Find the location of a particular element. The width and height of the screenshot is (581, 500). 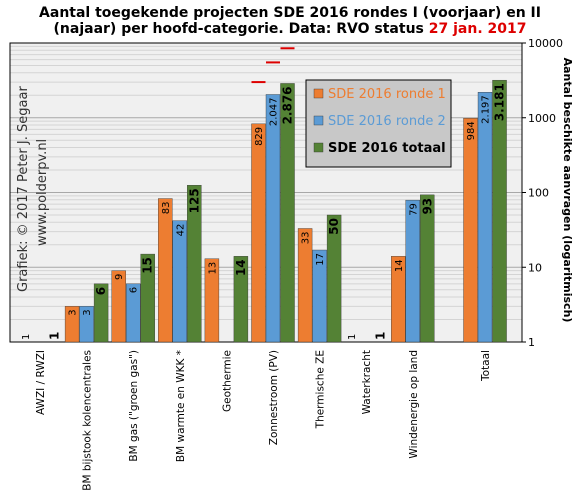

category-label: AWZI / RWZI is located at coordinates (41, 382).